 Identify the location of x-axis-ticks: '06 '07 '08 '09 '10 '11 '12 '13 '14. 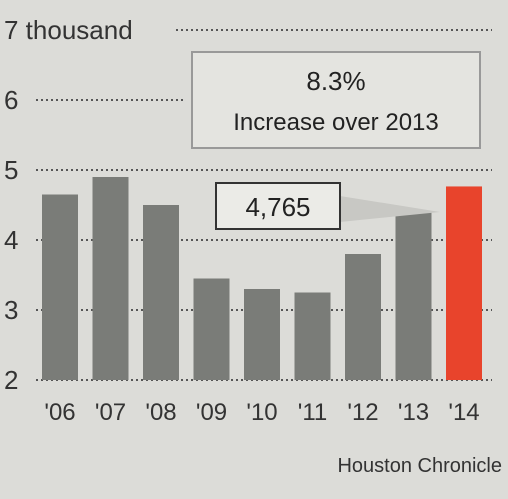
(261, 412).